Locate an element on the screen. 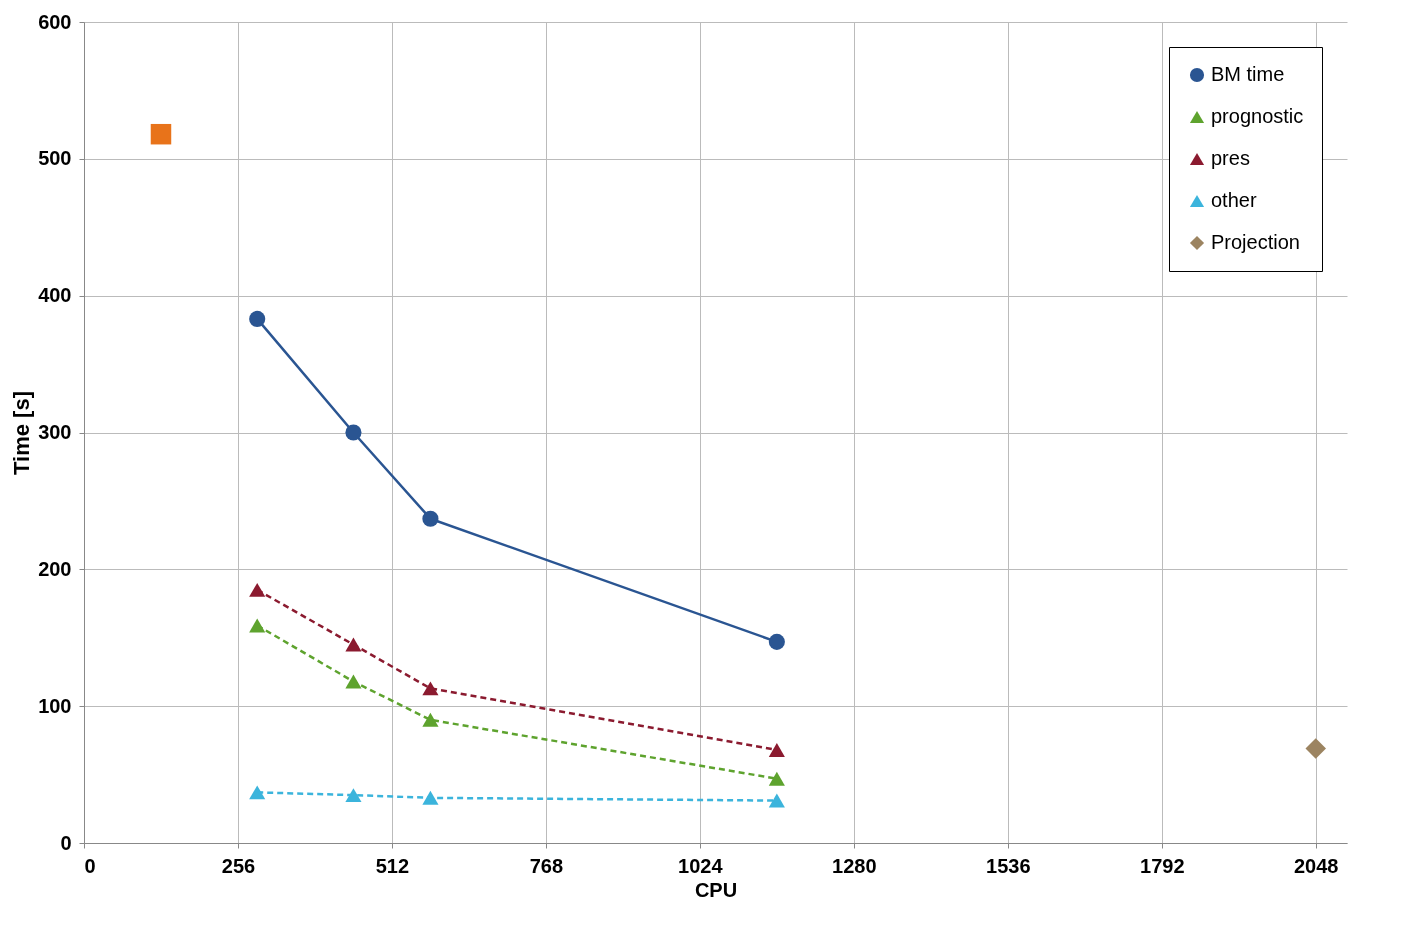  x-tick-label: 512 is located at coordinates (392, 865).